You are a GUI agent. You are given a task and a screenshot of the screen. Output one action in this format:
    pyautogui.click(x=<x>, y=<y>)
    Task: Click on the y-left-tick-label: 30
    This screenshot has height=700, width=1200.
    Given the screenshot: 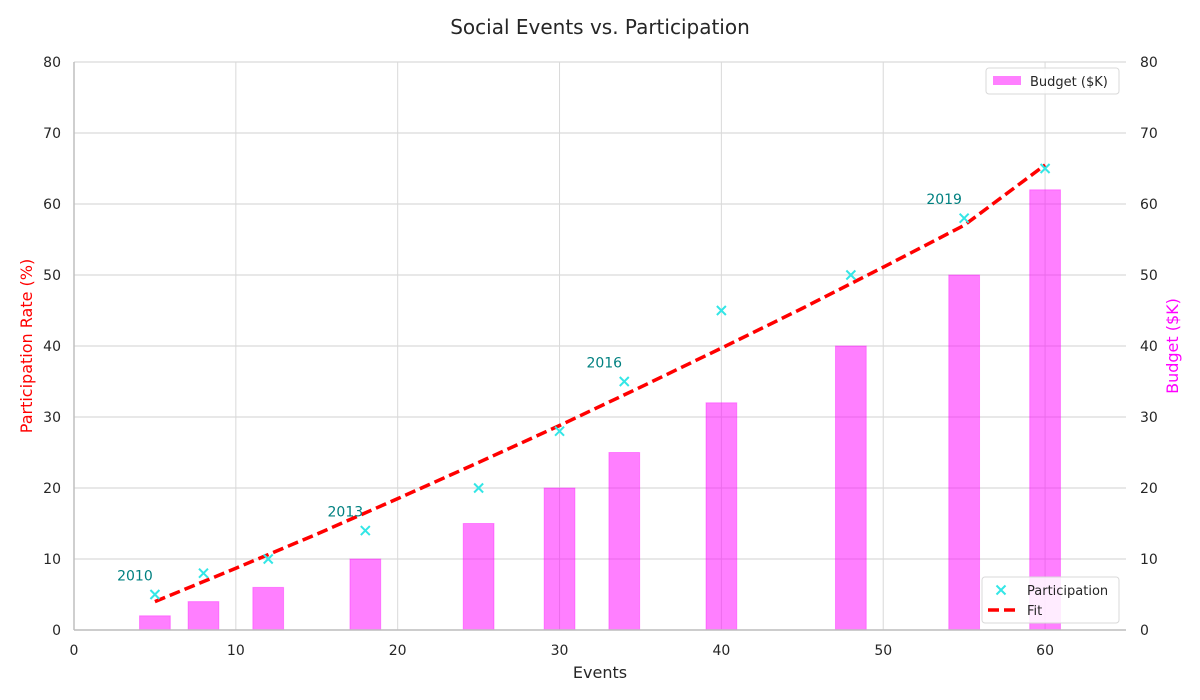 What is the action you would take?
    pyautogui.click(x=52, y=418)
    